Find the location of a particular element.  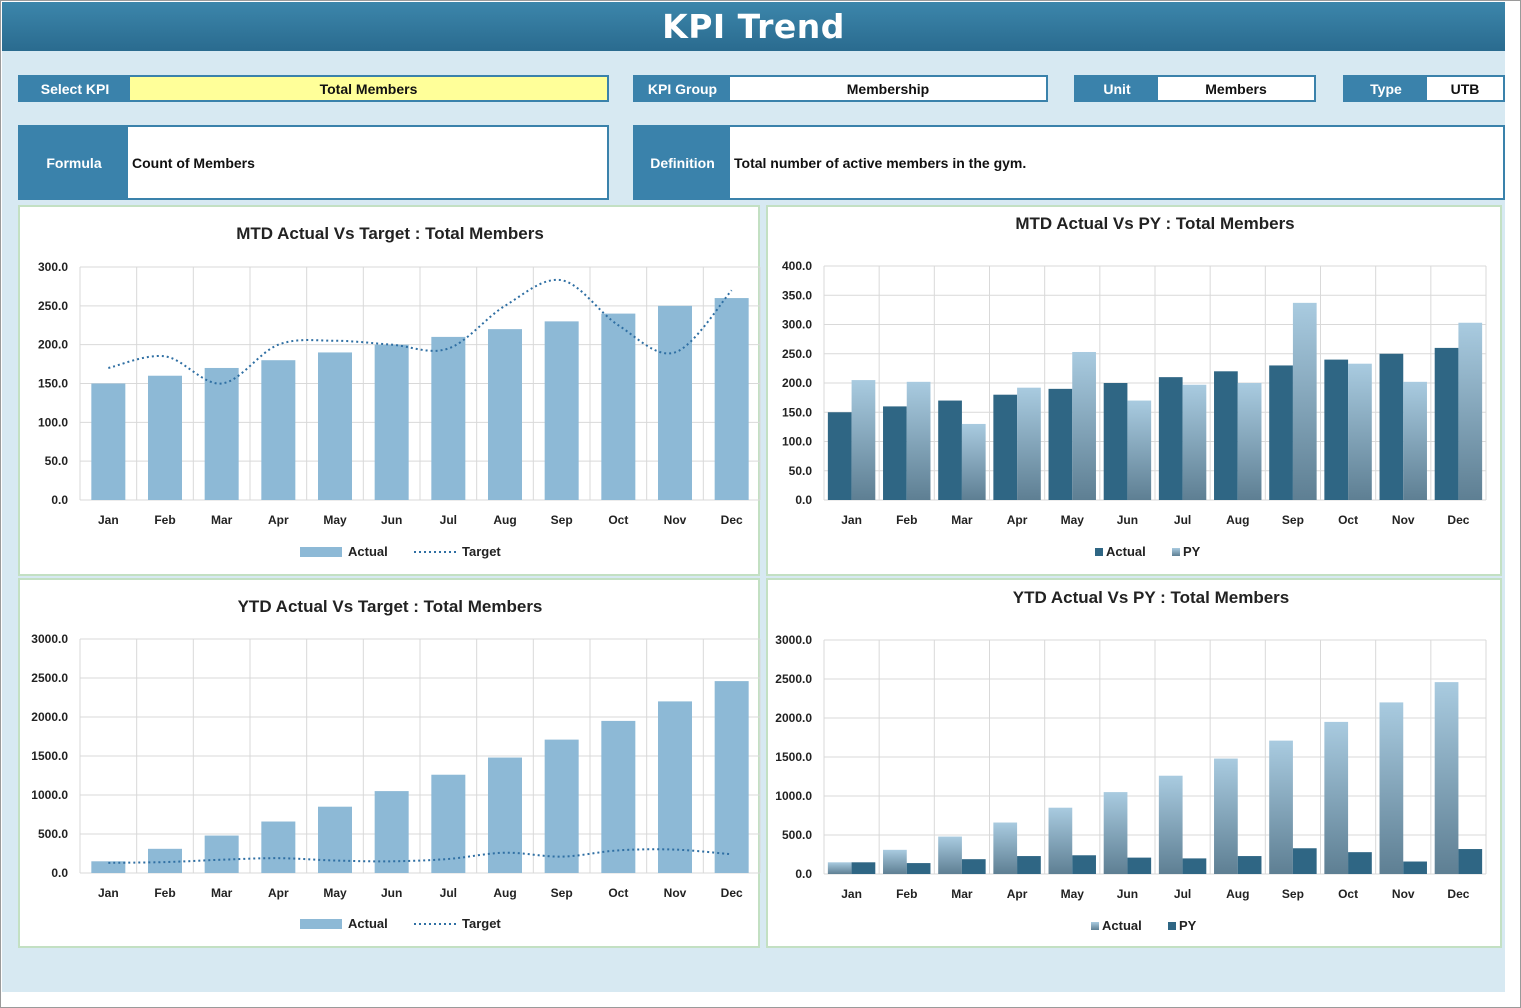

y-tick-label: 200.0 is located at coordinates (53, 345).